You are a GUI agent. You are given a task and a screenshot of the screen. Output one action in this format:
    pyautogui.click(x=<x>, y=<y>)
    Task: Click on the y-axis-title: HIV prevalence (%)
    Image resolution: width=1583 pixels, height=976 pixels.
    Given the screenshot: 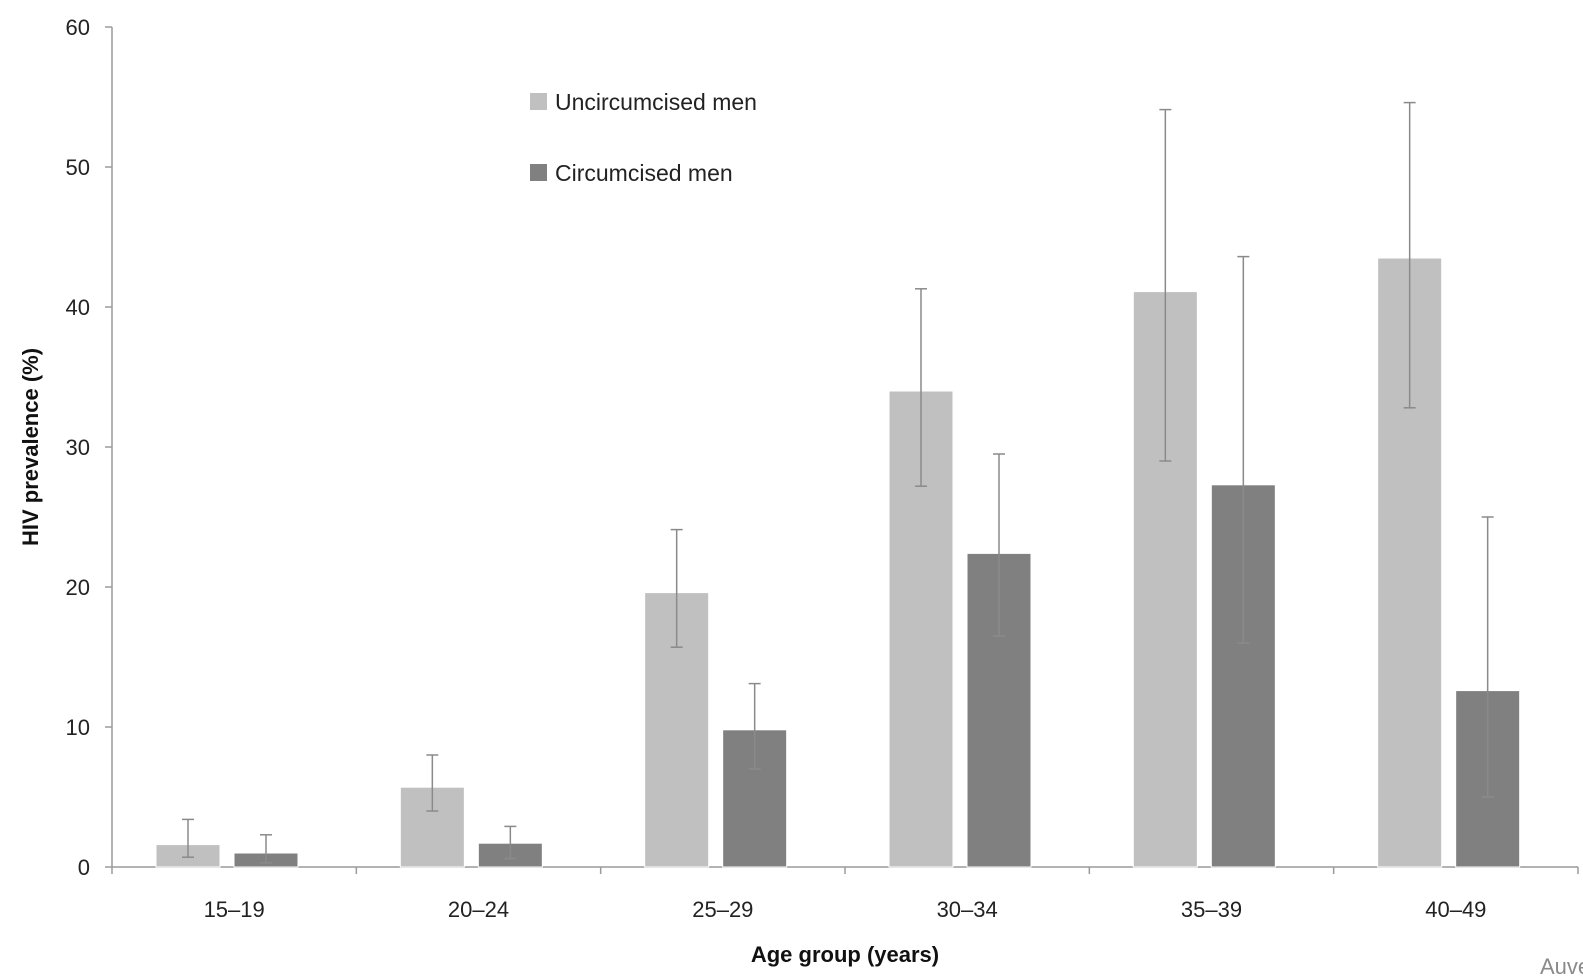 What is the action you would take?
    pyautogui.click(x=30, y=447)
    